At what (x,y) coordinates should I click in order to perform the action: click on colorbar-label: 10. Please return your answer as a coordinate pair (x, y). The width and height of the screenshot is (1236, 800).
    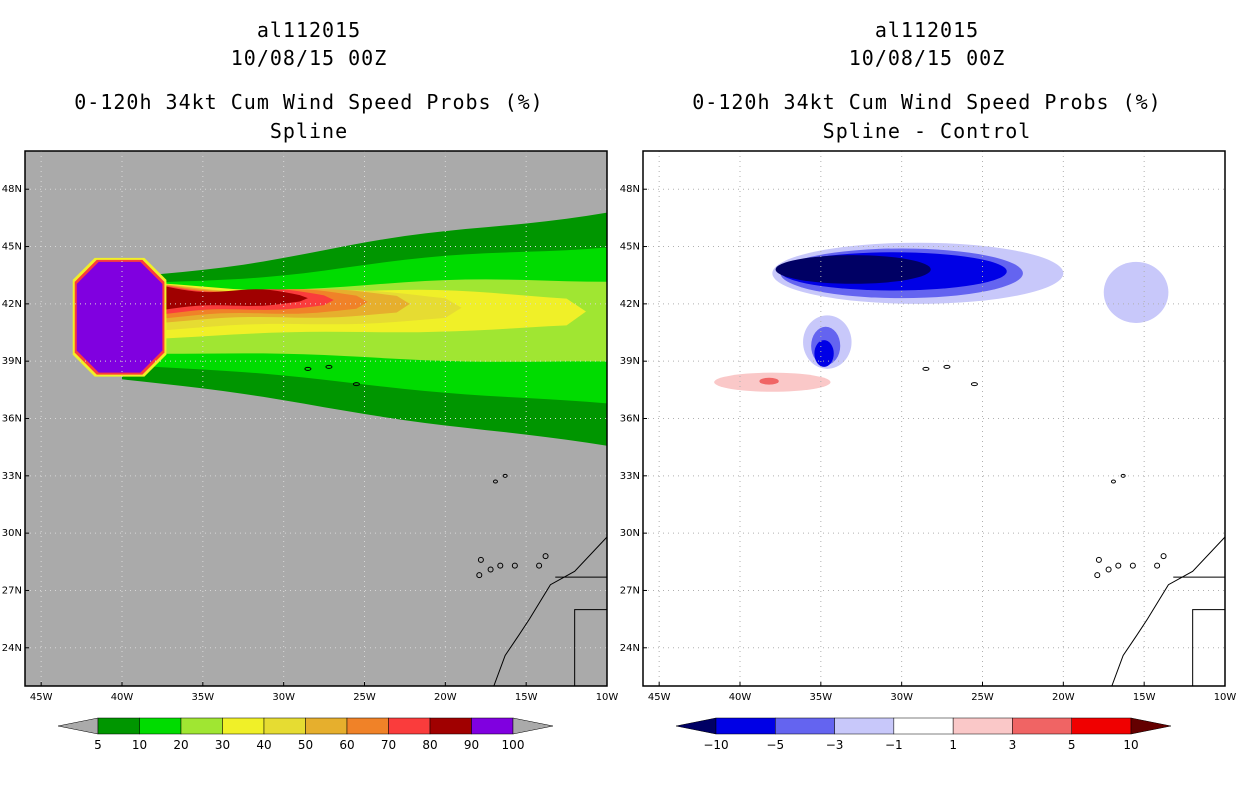
    Looking at the image, I should click on (1130, 745).